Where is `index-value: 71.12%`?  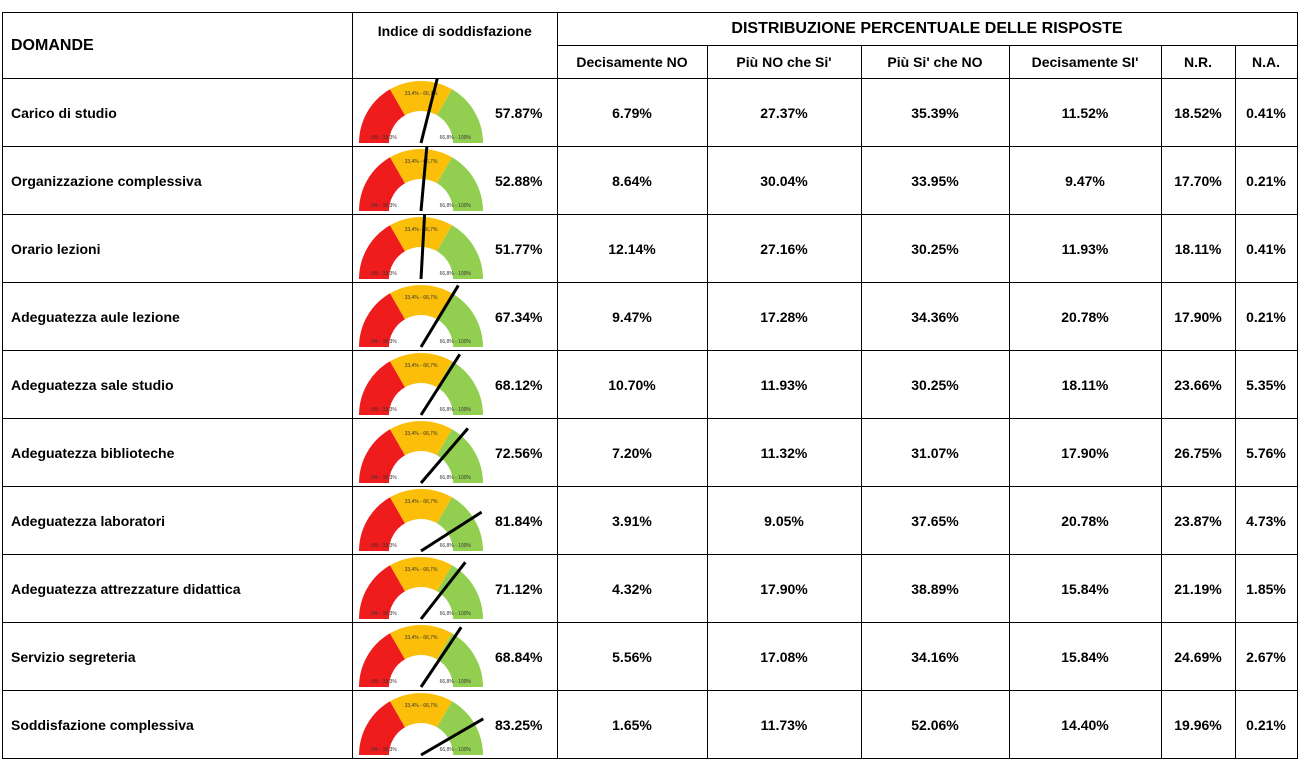 index-value: 71.12% is located at coordinates (524, 588).